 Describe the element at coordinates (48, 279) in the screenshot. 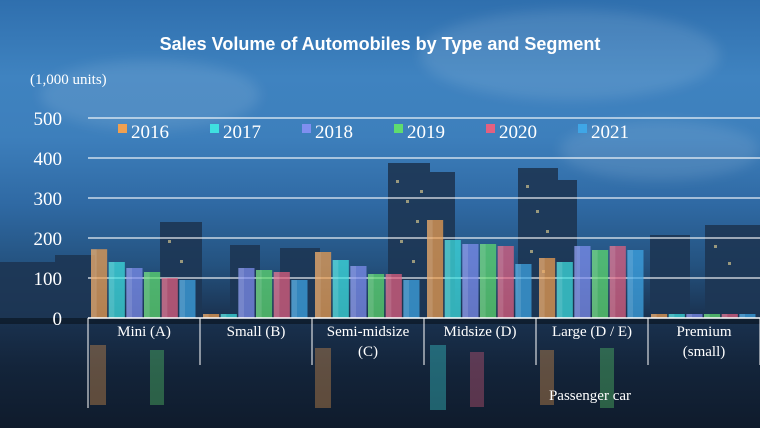

I see `y-tick-label: 100` at that location.